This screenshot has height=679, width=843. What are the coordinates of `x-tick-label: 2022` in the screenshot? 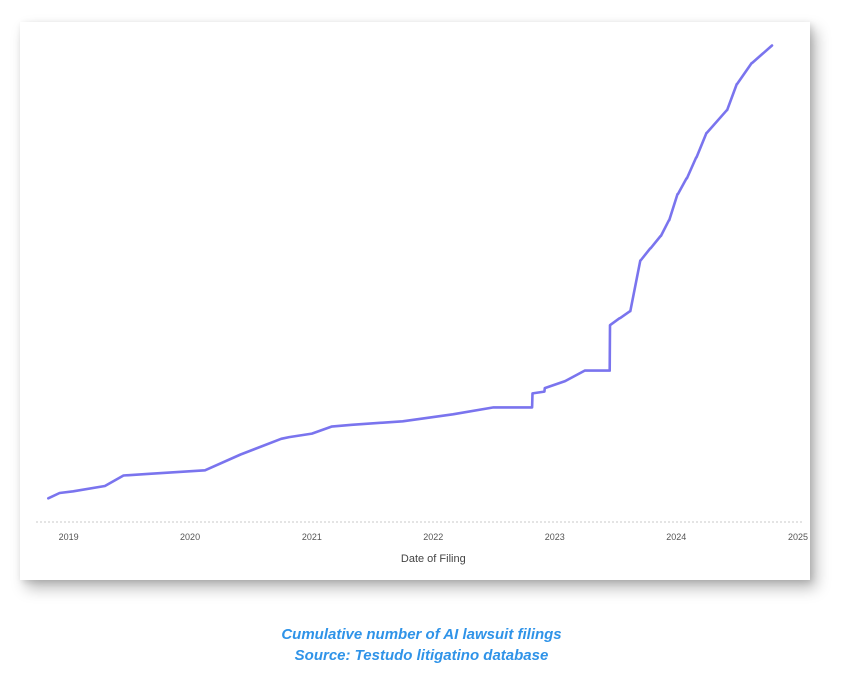 It's located at (433, 537).